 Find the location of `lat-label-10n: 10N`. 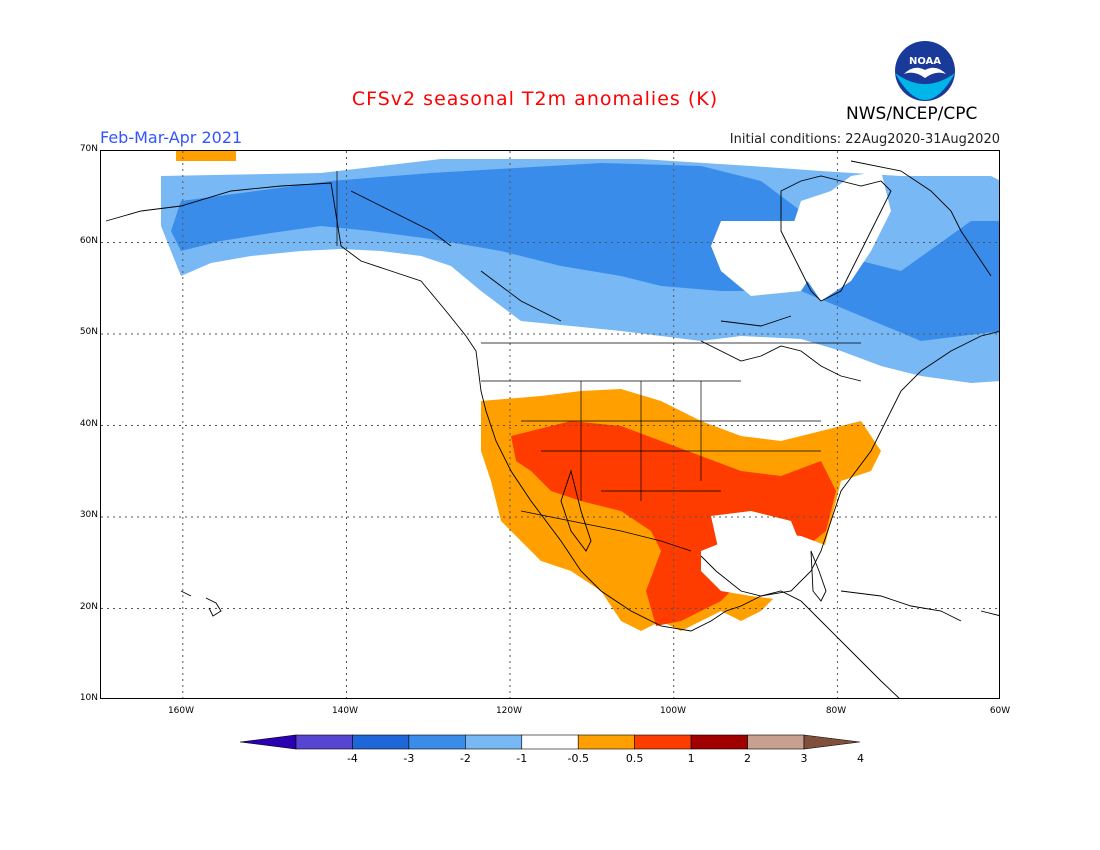

lat-label-10n: 10N is located at coordinates (88, 698).